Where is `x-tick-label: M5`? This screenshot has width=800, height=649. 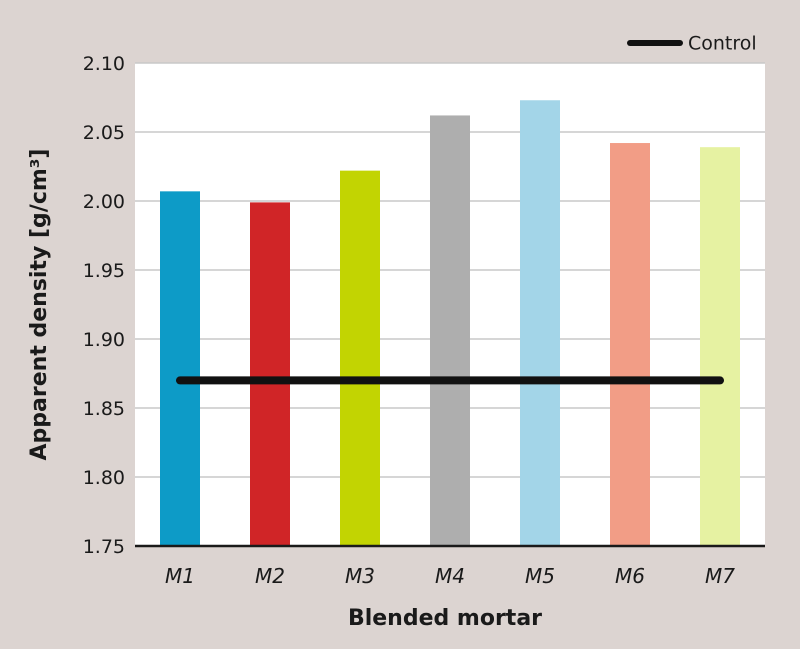
x-tick-label: M5 is located at coordinates (540, 576).